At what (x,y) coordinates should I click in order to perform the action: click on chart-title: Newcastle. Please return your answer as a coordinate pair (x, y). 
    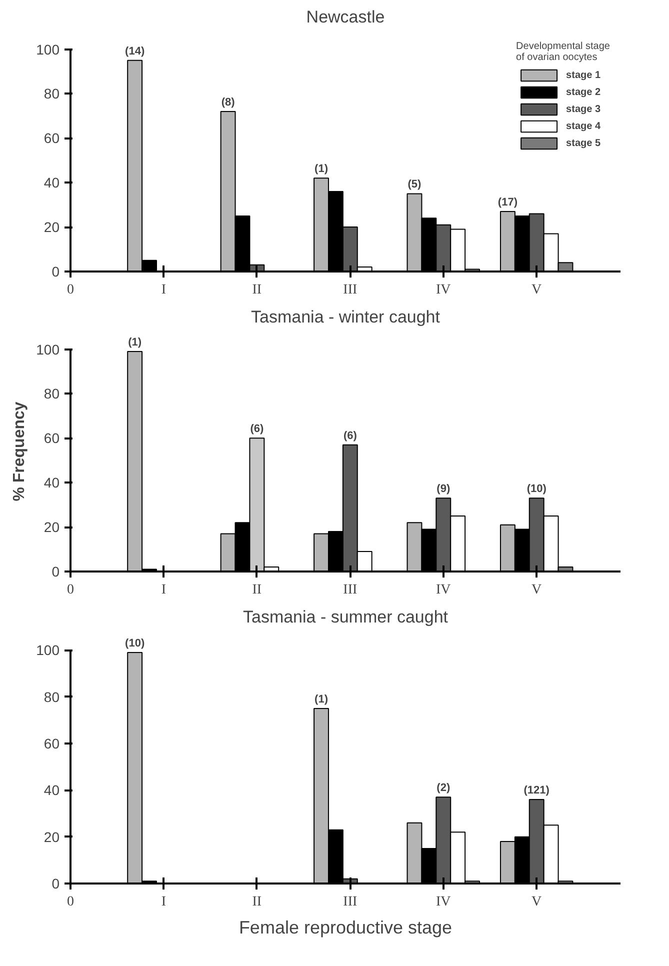
    Looking at the image, I should click on (345, 17).